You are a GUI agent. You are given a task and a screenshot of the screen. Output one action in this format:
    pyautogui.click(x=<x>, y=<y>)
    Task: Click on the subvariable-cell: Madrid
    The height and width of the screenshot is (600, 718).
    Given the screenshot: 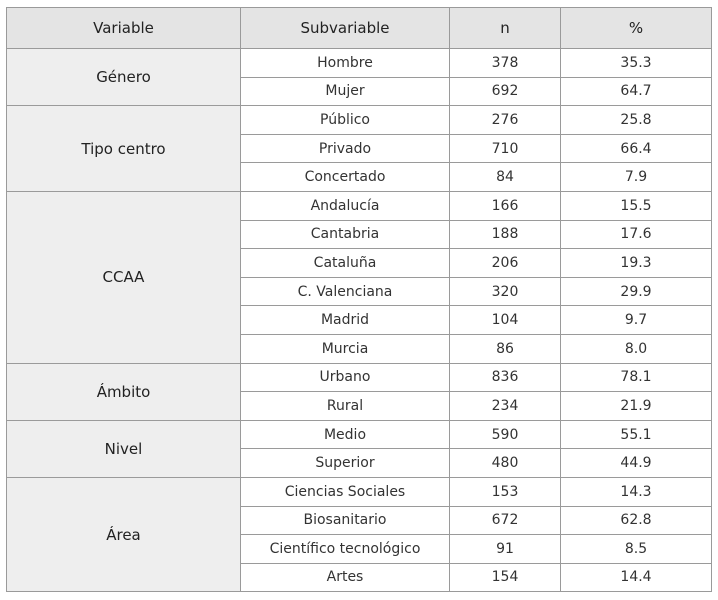 What is the action you would take?
    pyautogui.click(x=345, y=320)
    